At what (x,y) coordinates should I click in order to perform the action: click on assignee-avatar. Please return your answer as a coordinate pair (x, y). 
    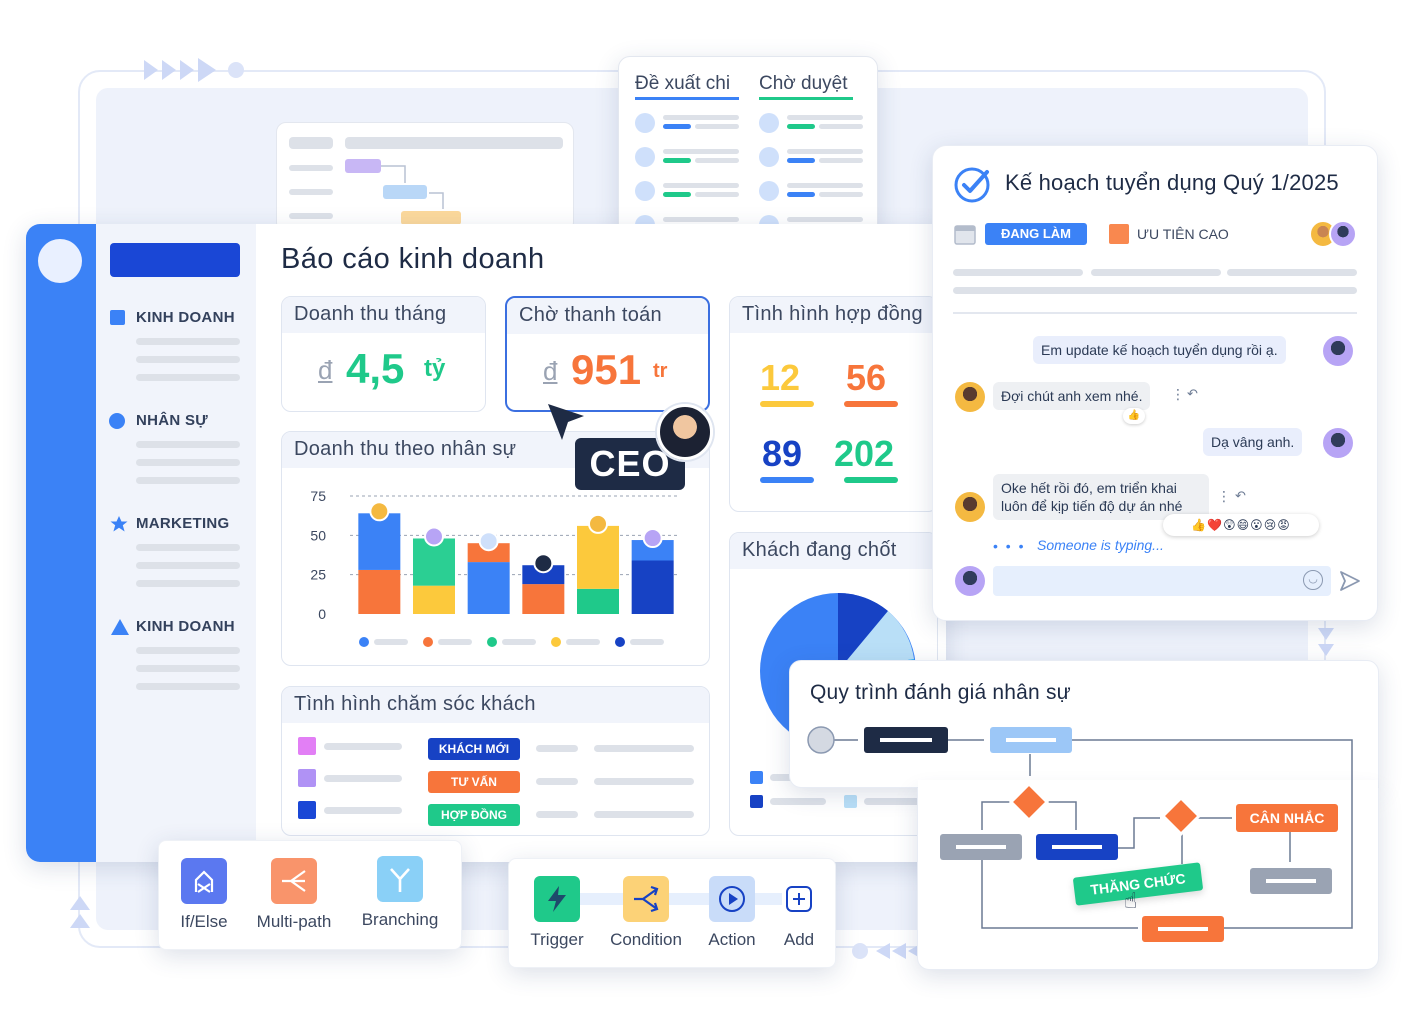
    Looking at the image, I should click on (1343, 234).